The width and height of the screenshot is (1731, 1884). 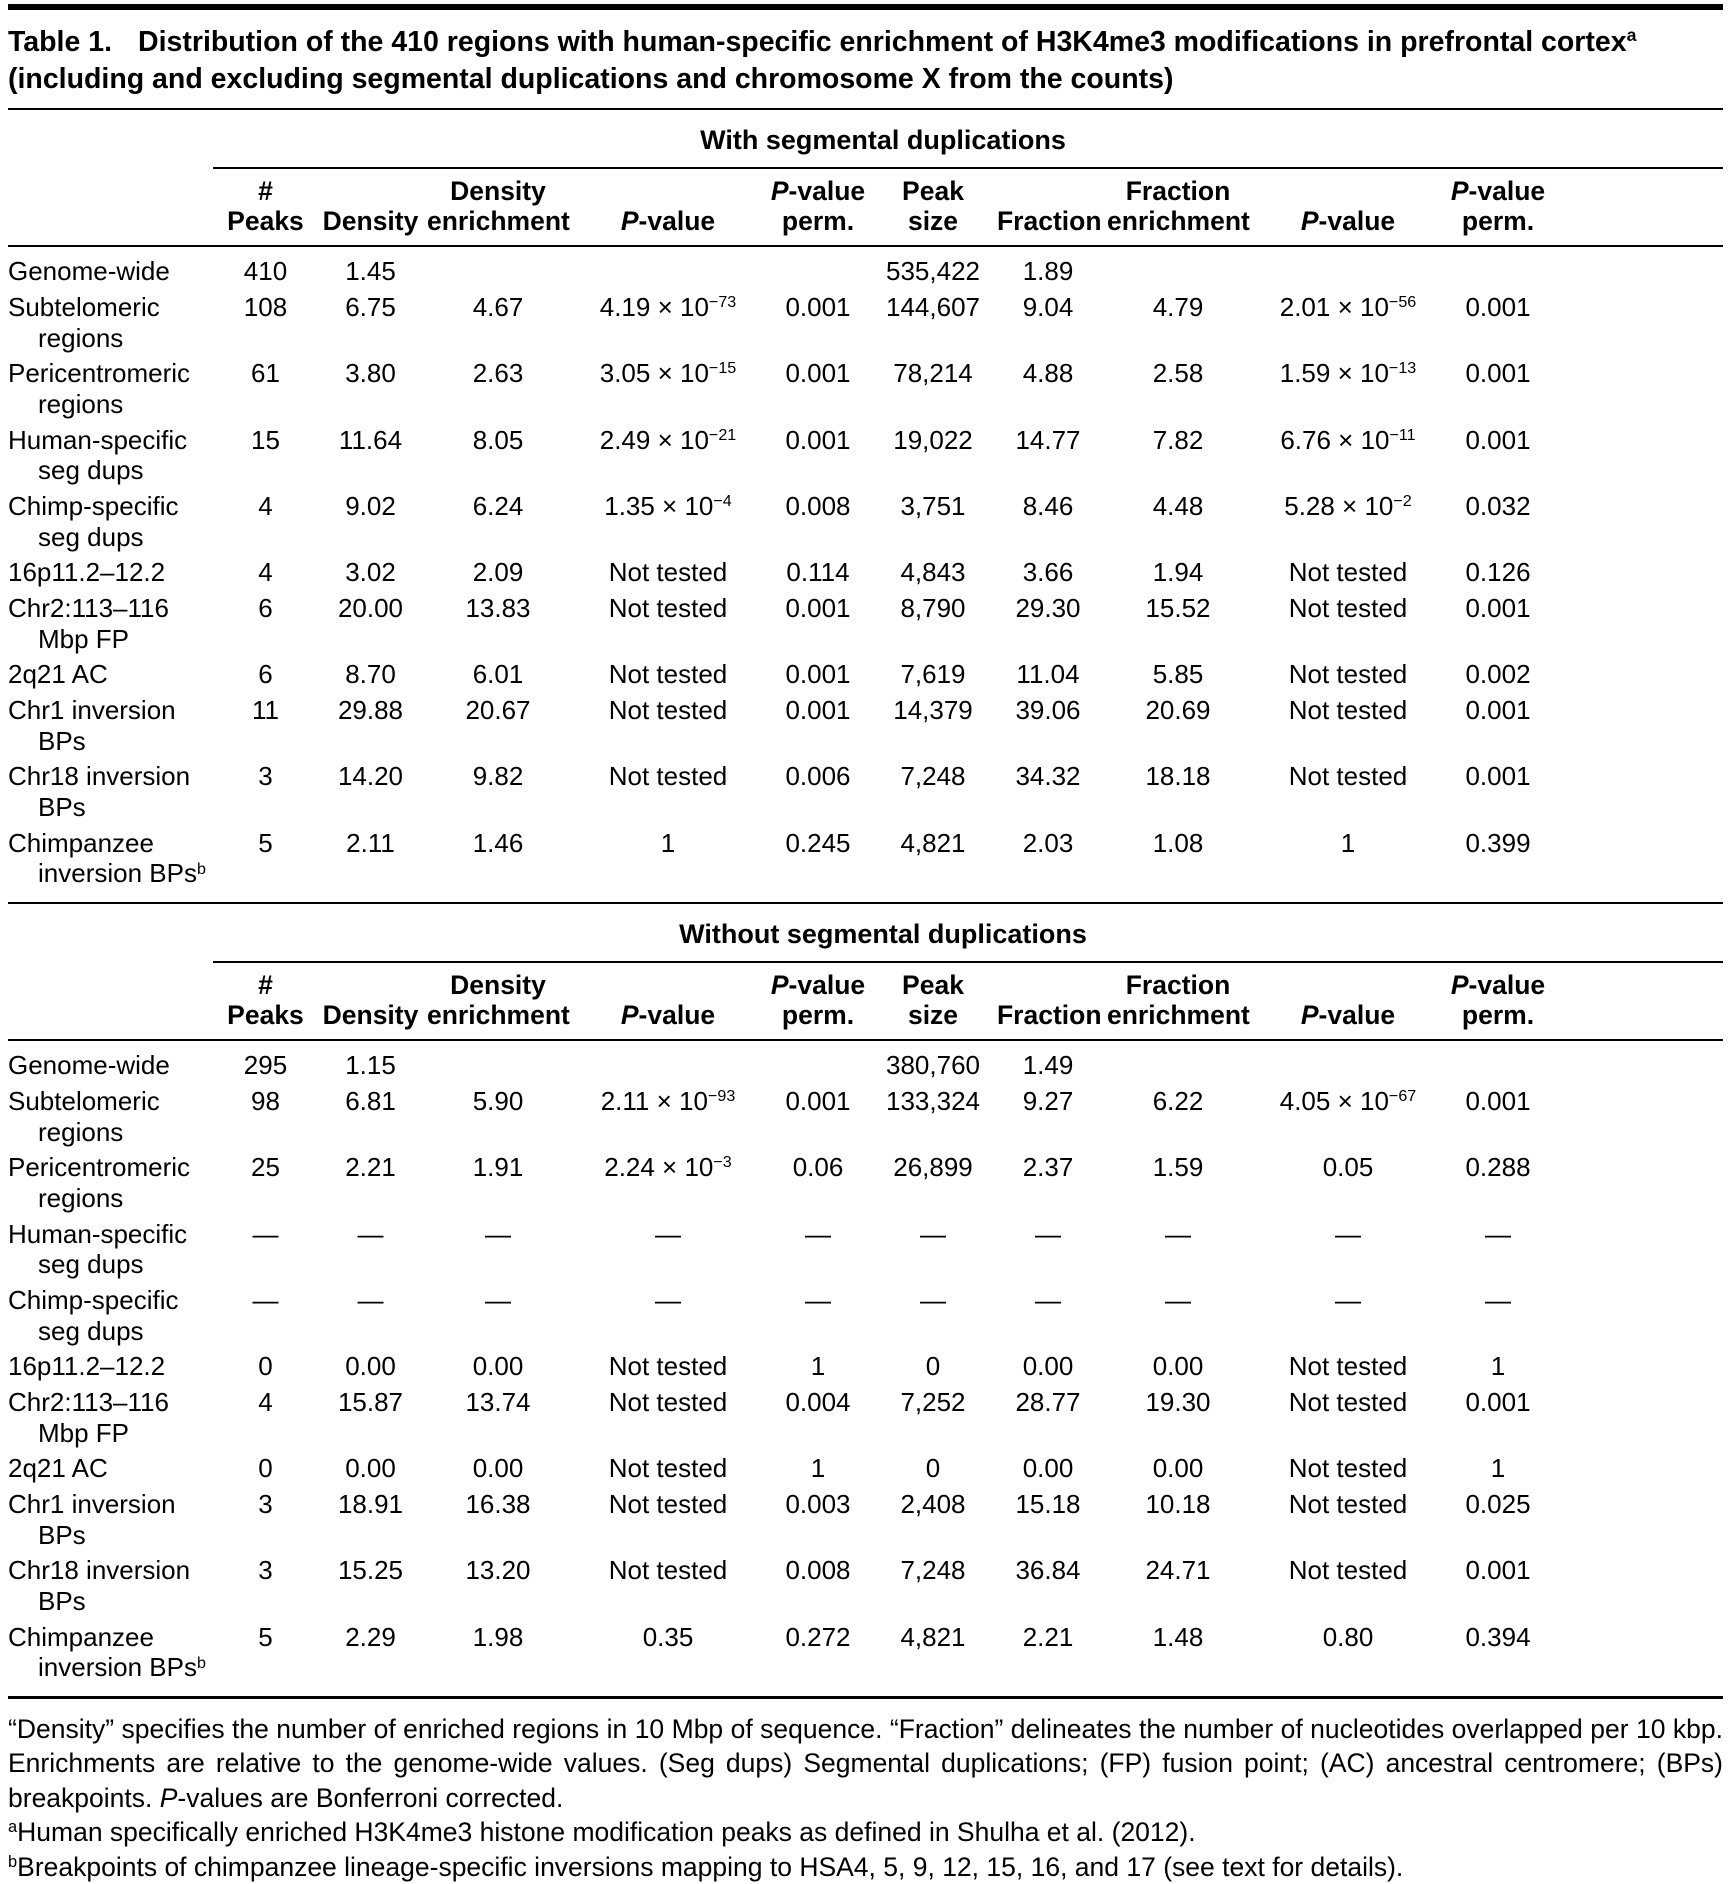 I want to click on data-cell: 0.032, so click(x=1498, y=506).